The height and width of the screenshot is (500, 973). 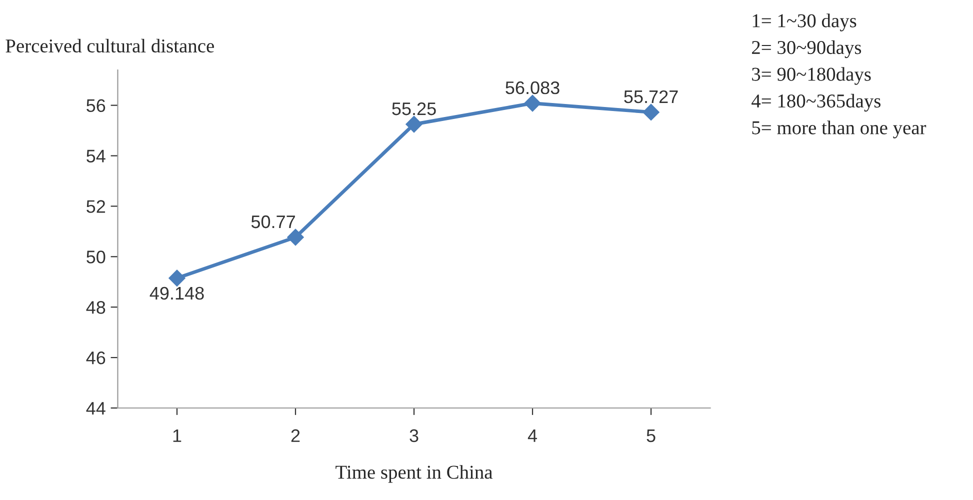 I want to click on y-tick-label: 54, so click(x=96, y=156).